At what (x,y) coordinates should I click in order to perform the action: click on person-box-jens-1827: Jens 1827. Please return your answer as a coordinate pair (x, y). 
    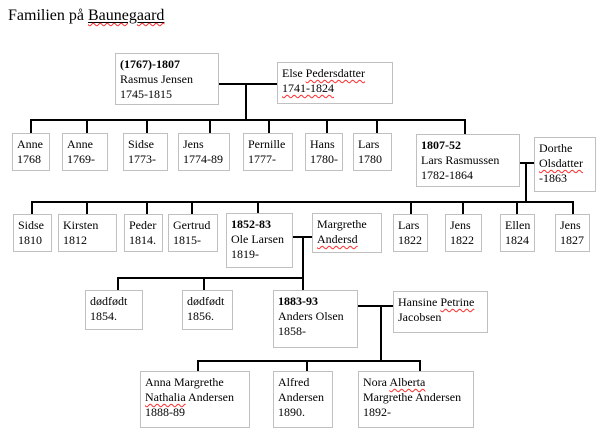
    Looking at the image, I should click on (572, 233).